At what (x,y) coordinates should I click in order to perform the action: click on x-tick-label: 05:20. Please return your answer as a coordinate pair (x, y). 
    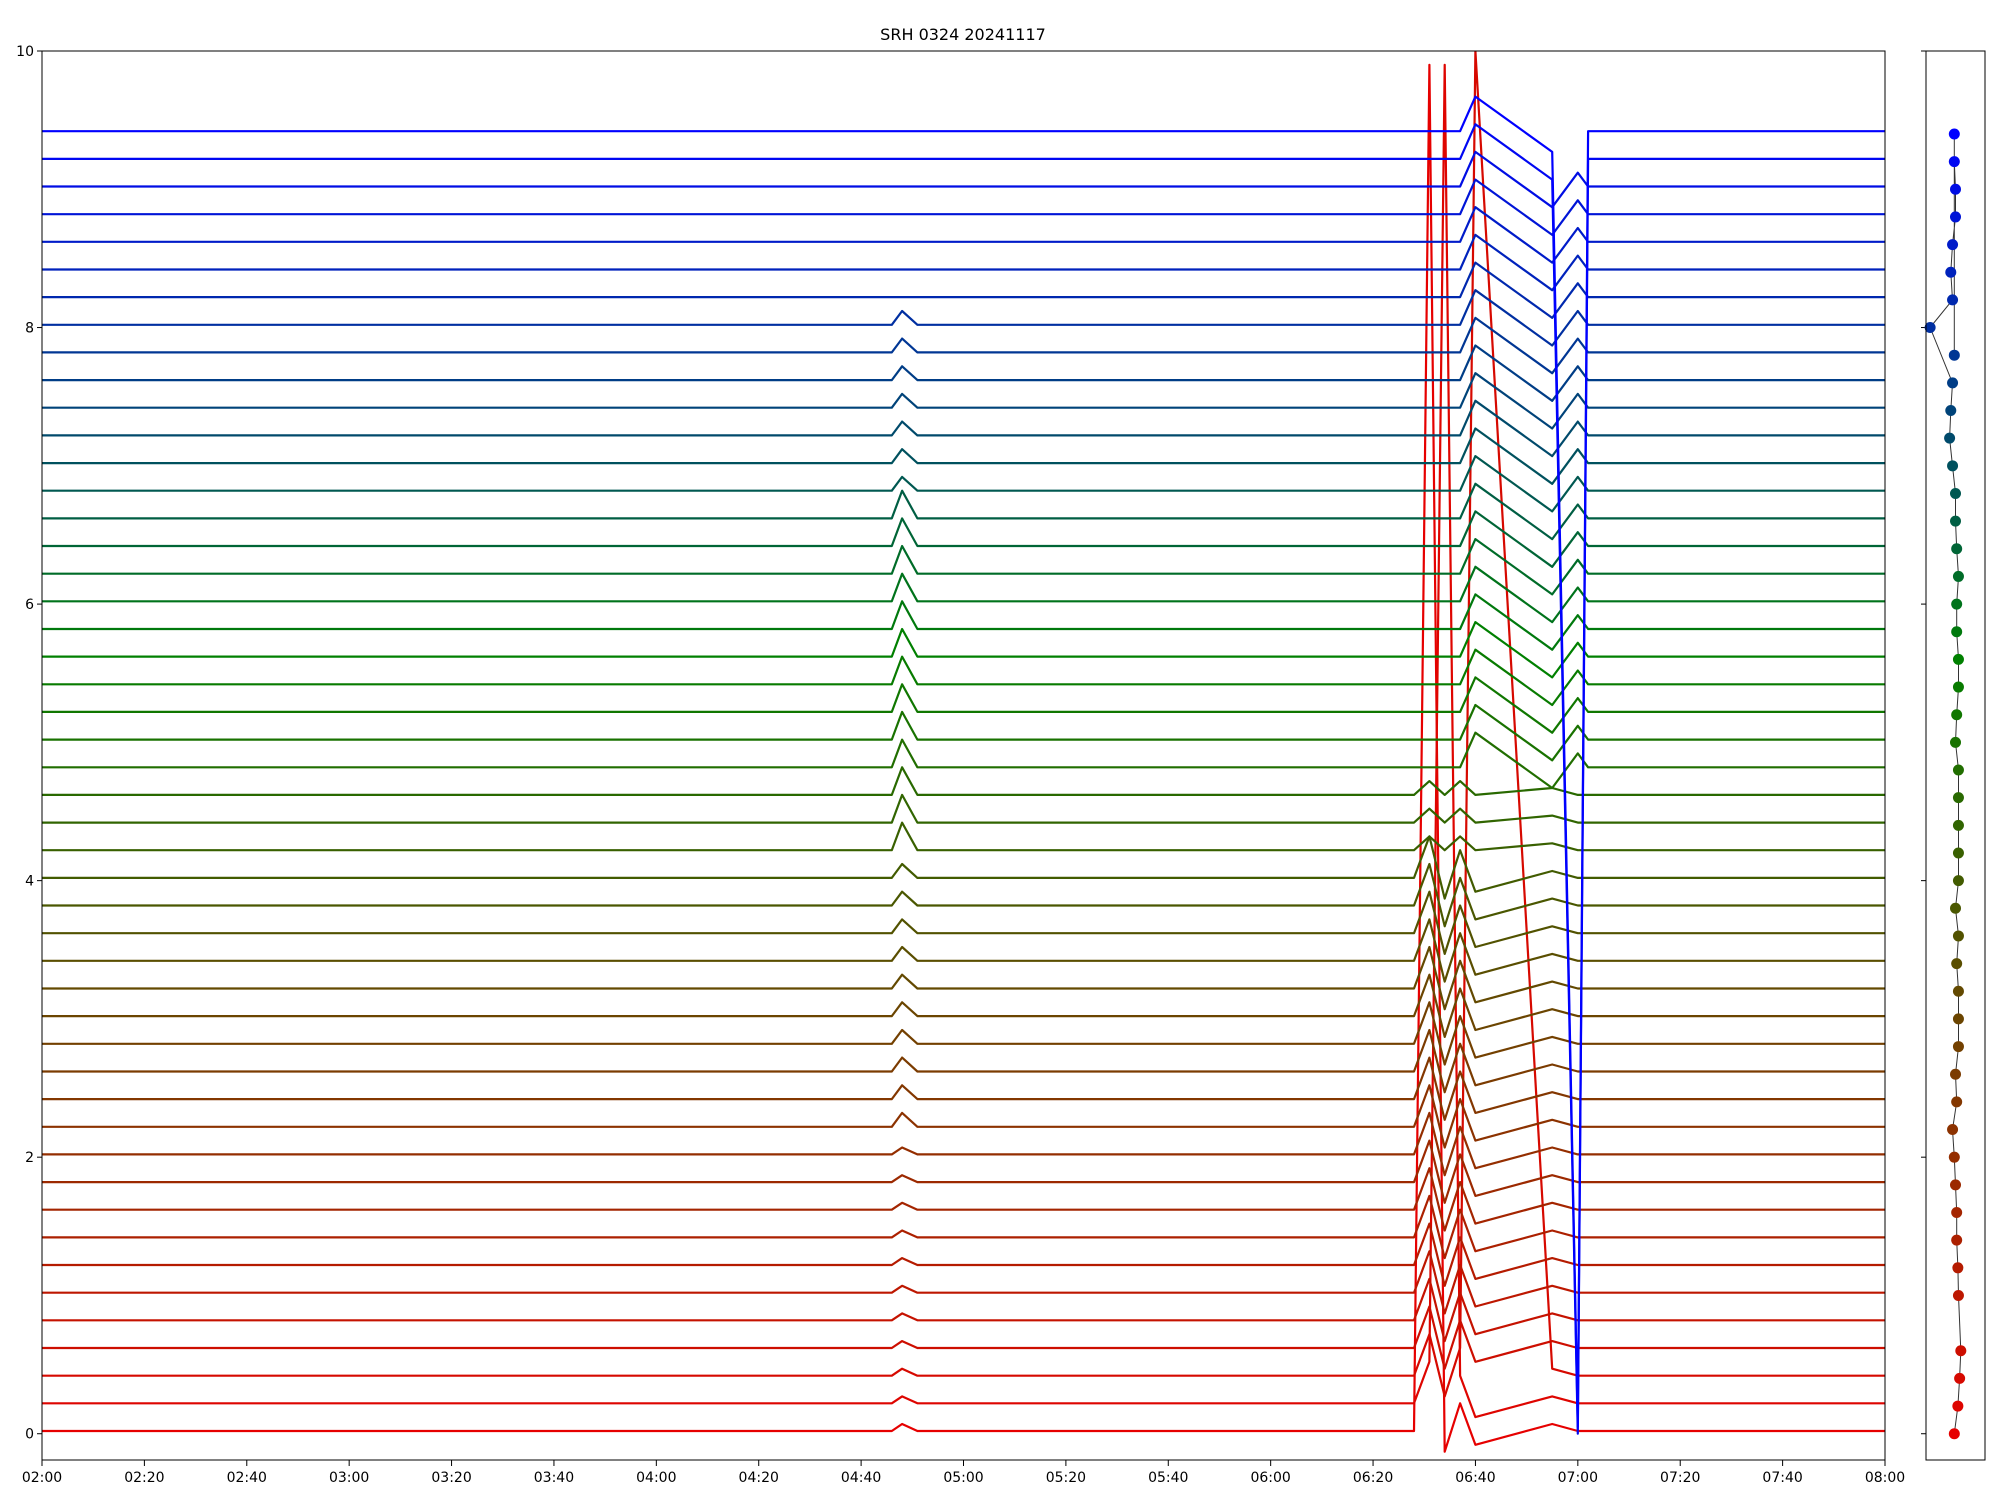
    Looking at the image, I should click on (1066, 1478).